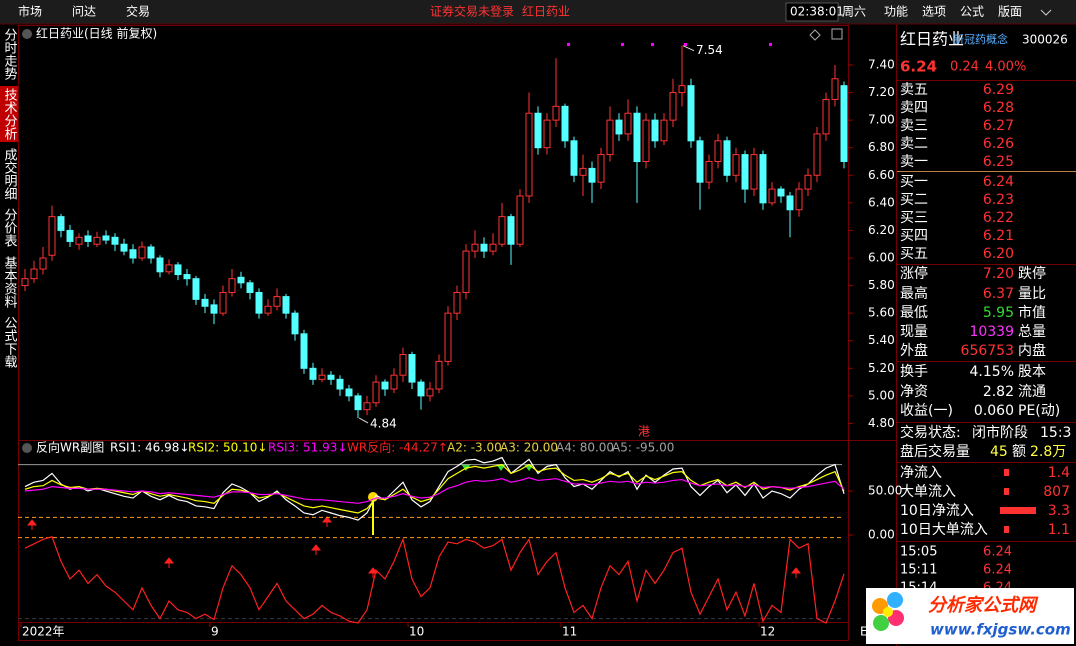  I want to click on high-pointer, so click(688, 48).